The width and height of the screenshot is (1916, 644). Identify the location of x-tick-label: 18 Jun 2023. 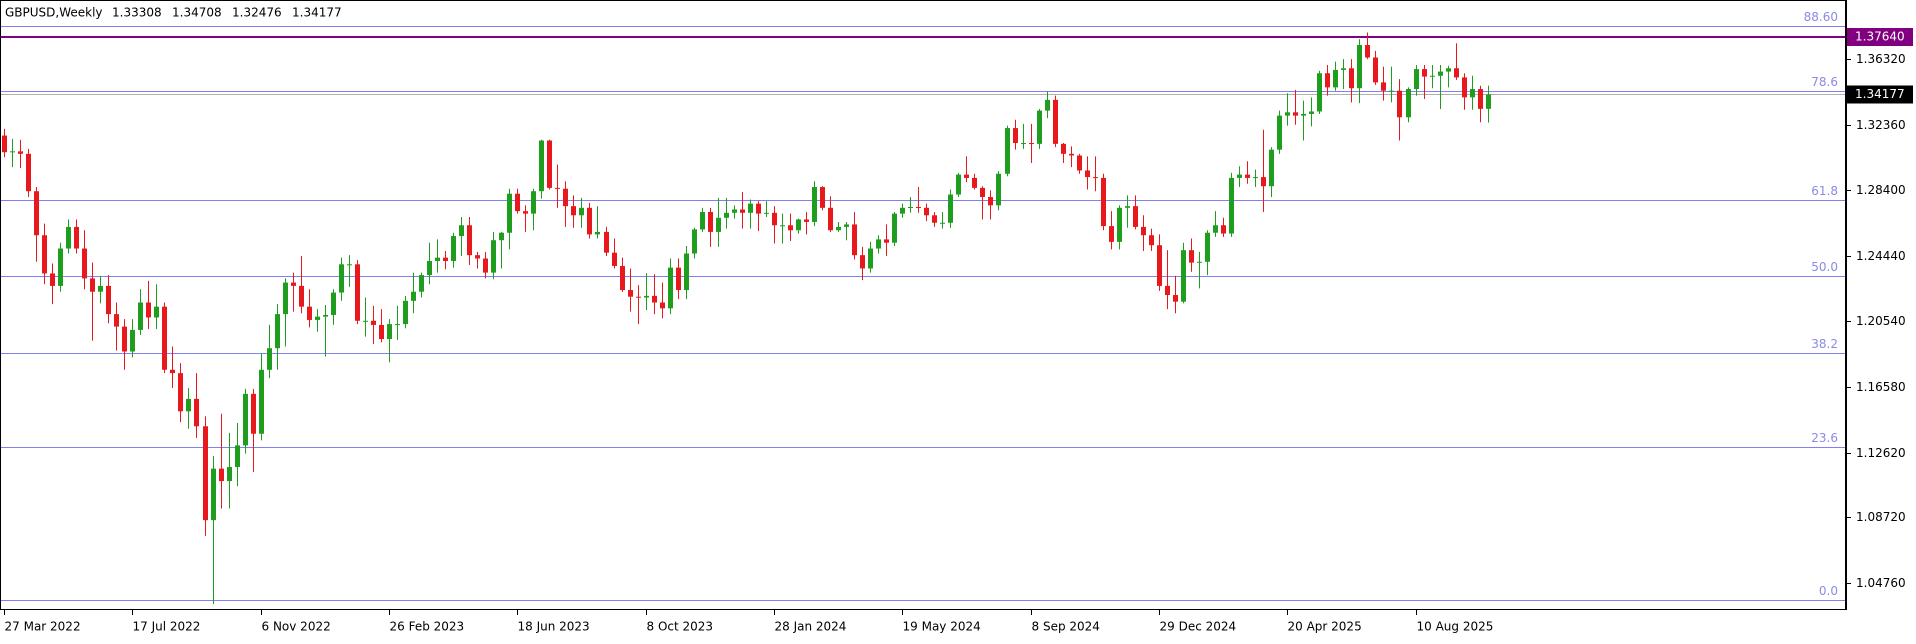
(554, 627).